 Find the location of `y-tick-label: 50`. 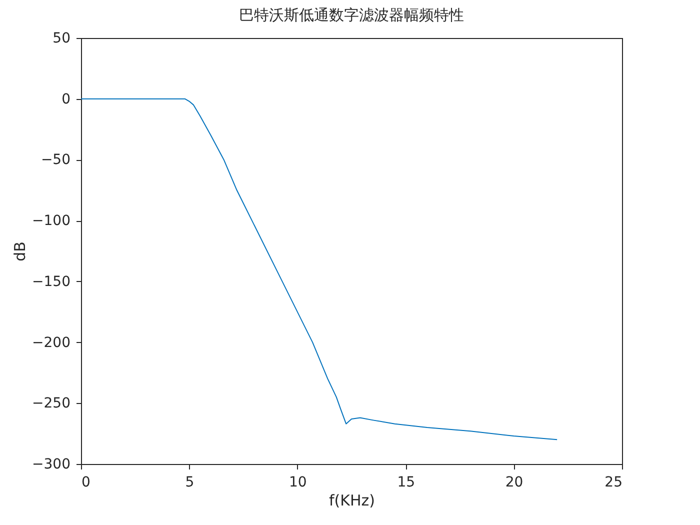

y-tick-label: 50 is located at coordinates (61, 38).